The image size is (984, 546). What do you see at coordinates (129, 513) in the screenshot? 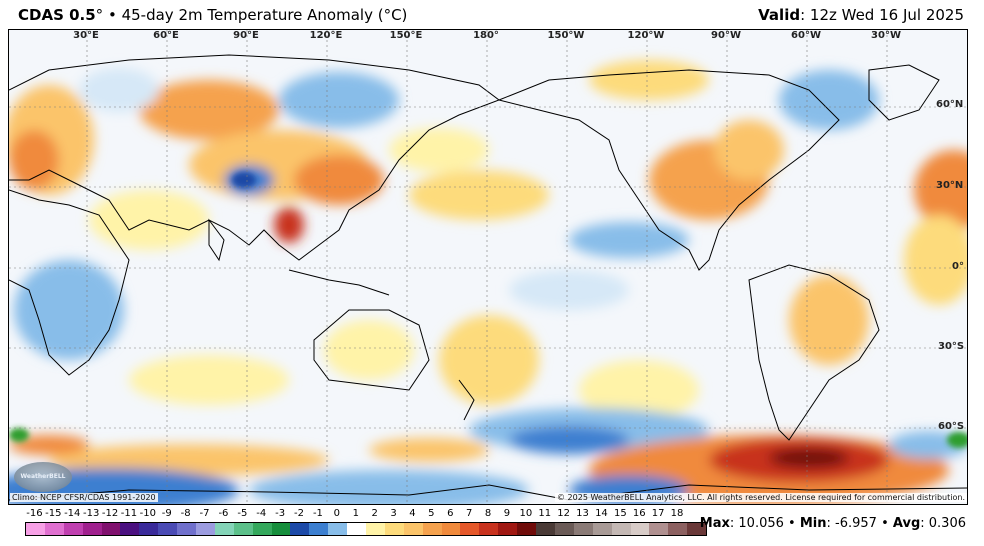
I see `colorbar-tick-label: -11` at bounding box center [129, 513].